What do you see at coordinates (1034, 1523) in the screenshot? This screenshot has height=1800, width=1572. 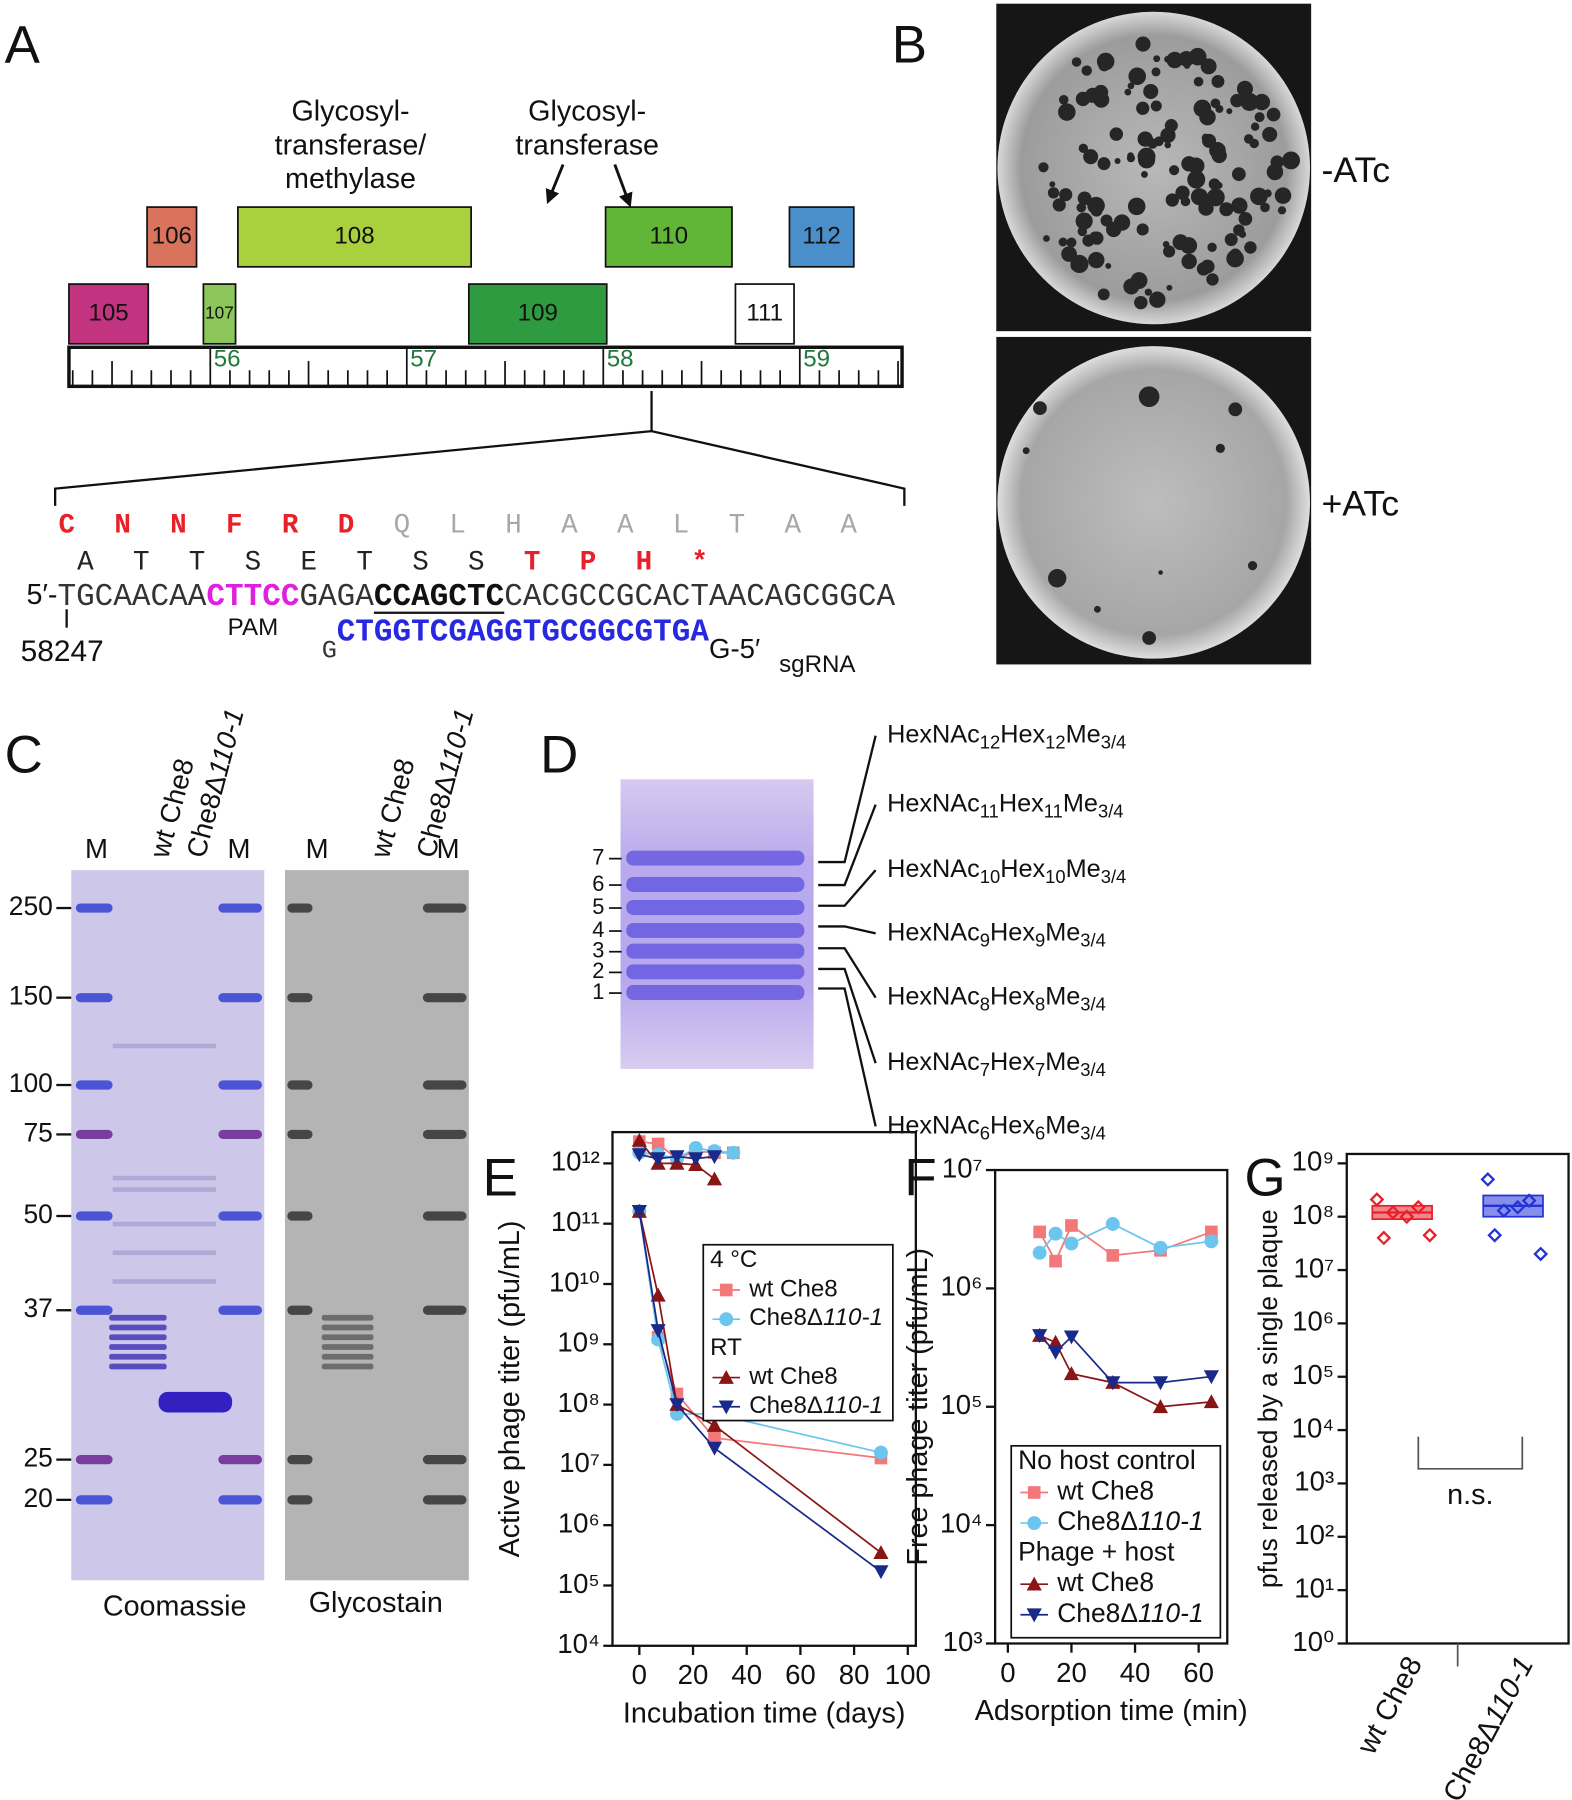 I see `legend-marker` at bounding box center [1034, 1523].